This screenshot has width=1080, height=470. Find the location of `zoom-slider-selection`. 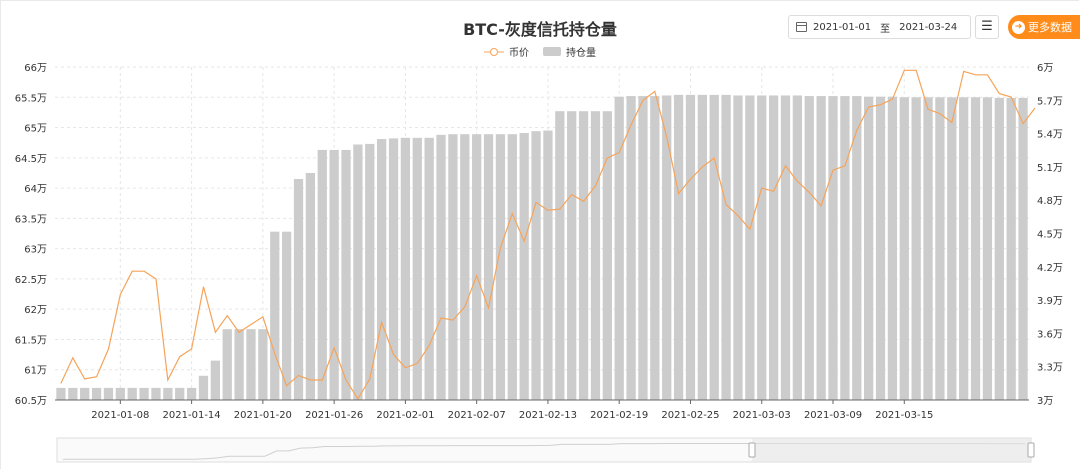

zoom-slider-selection is located at coordinates (891, 450).